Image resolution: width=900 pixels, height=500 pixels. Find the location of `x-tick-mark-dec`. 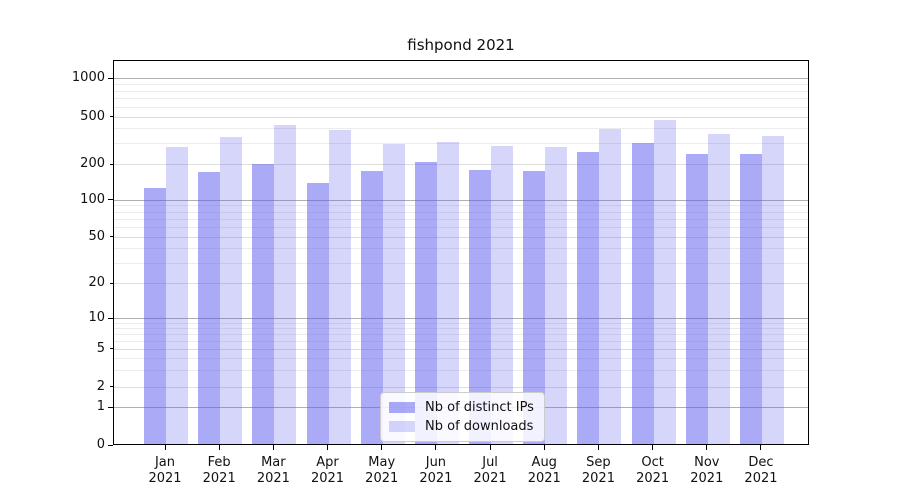

x-tick-mark-dec is located at coordinates (761, 447).